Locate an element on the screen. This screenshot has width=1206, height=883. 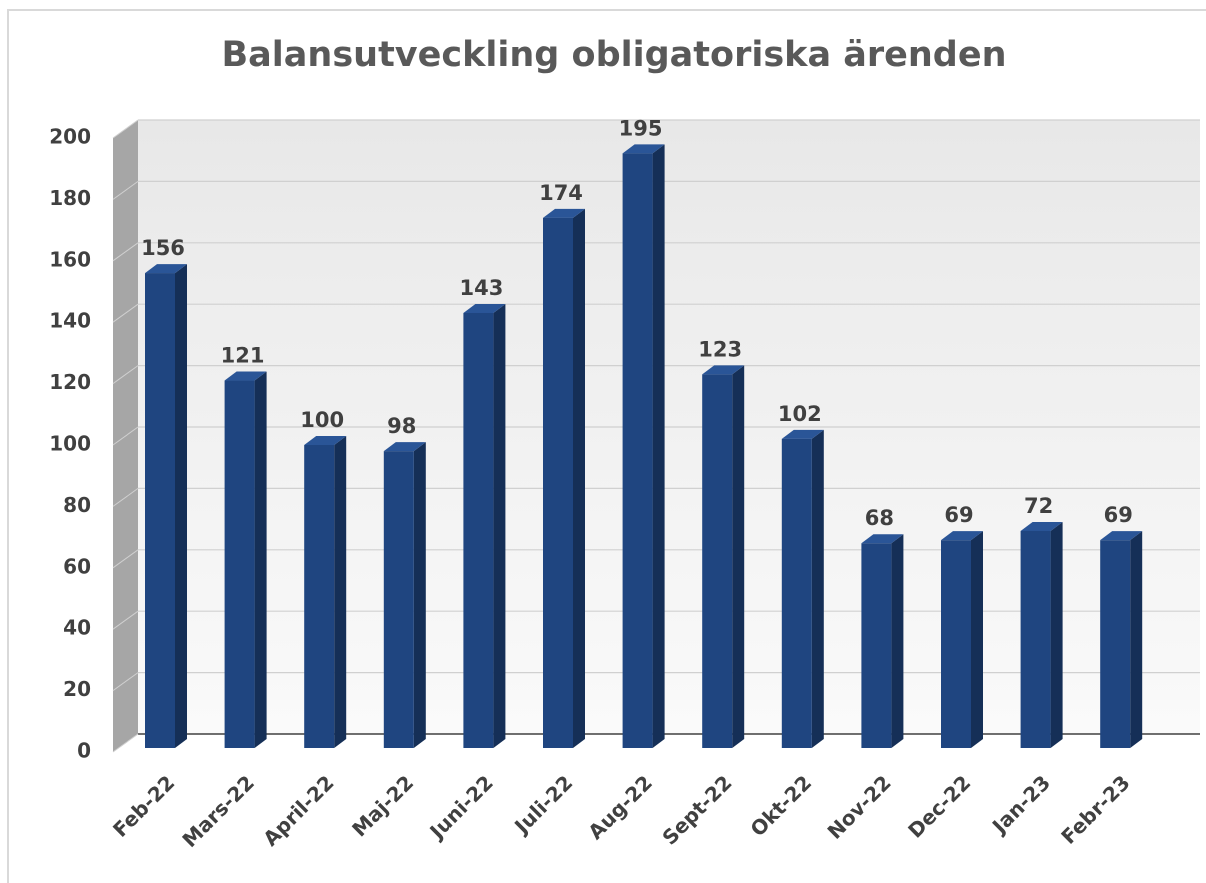
chart-title: Balansutveckling obligatoriska ärenden is located at coordinates (614, 55).